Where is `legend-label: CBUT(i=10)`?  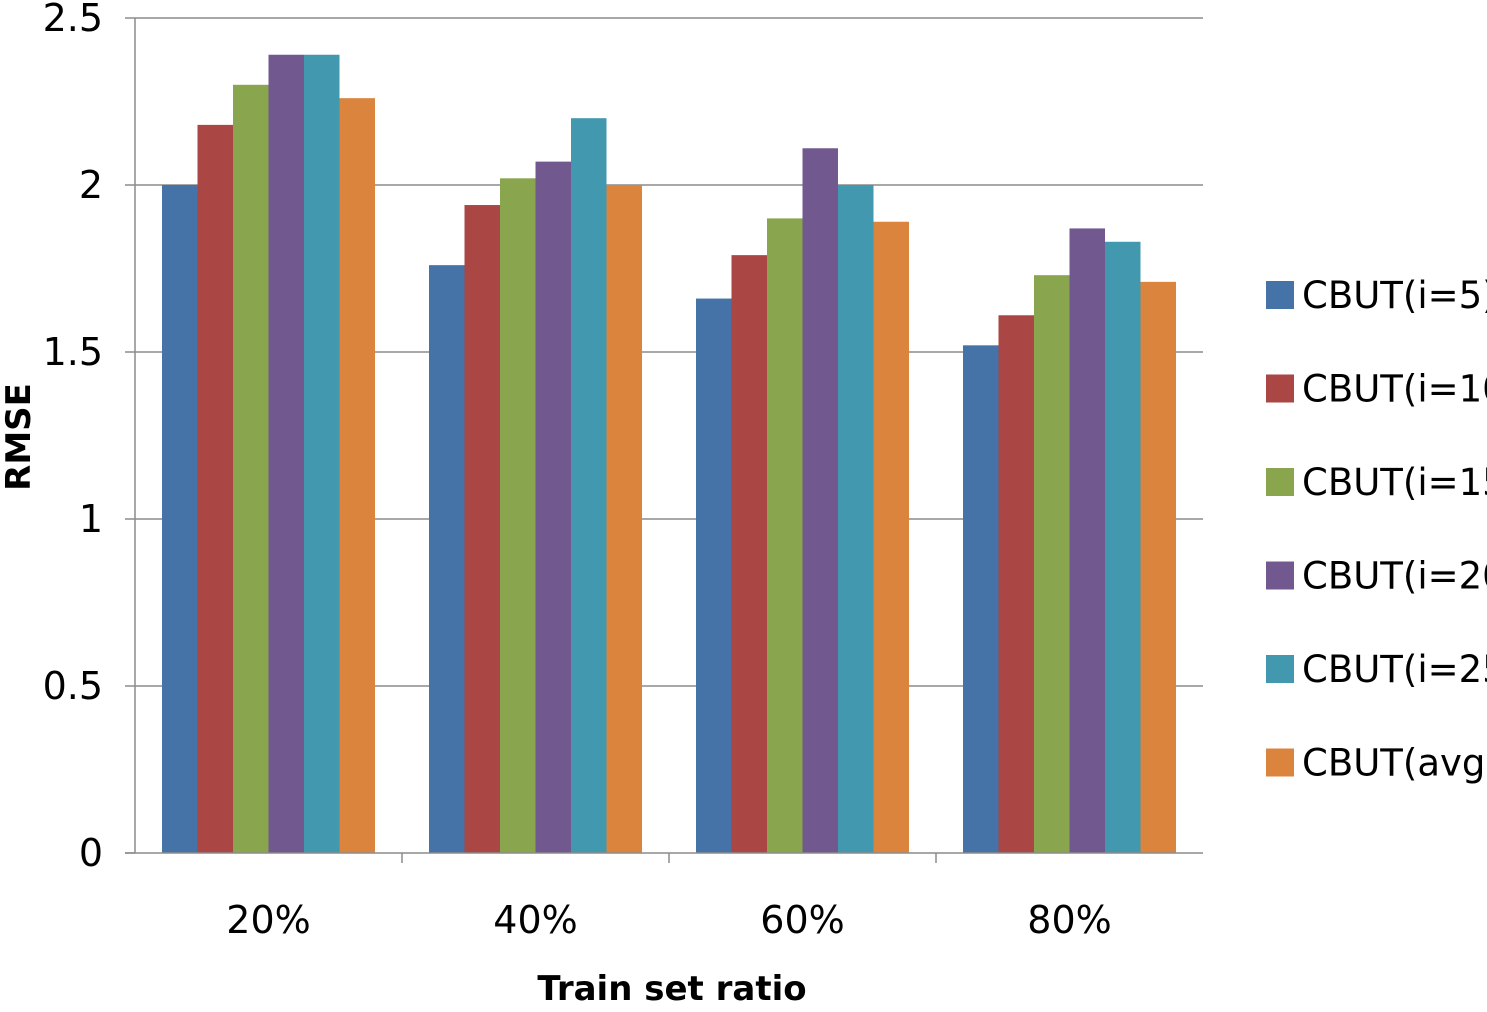
legend-label: CBUT(i=10) is located at coordinates (1394, 389).